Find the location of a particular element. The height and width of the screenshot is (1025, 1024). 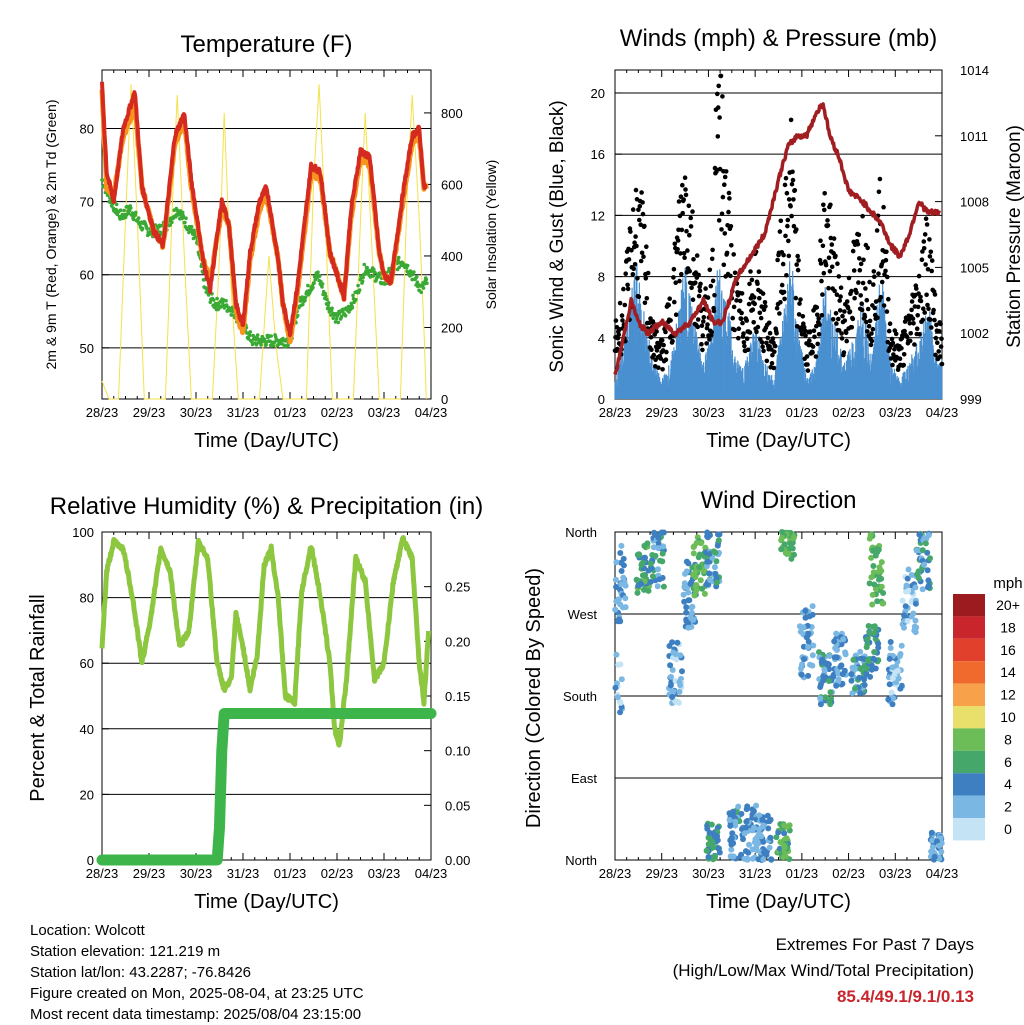

x-tick-label: 03/23 is located at coordinates (895, 412).